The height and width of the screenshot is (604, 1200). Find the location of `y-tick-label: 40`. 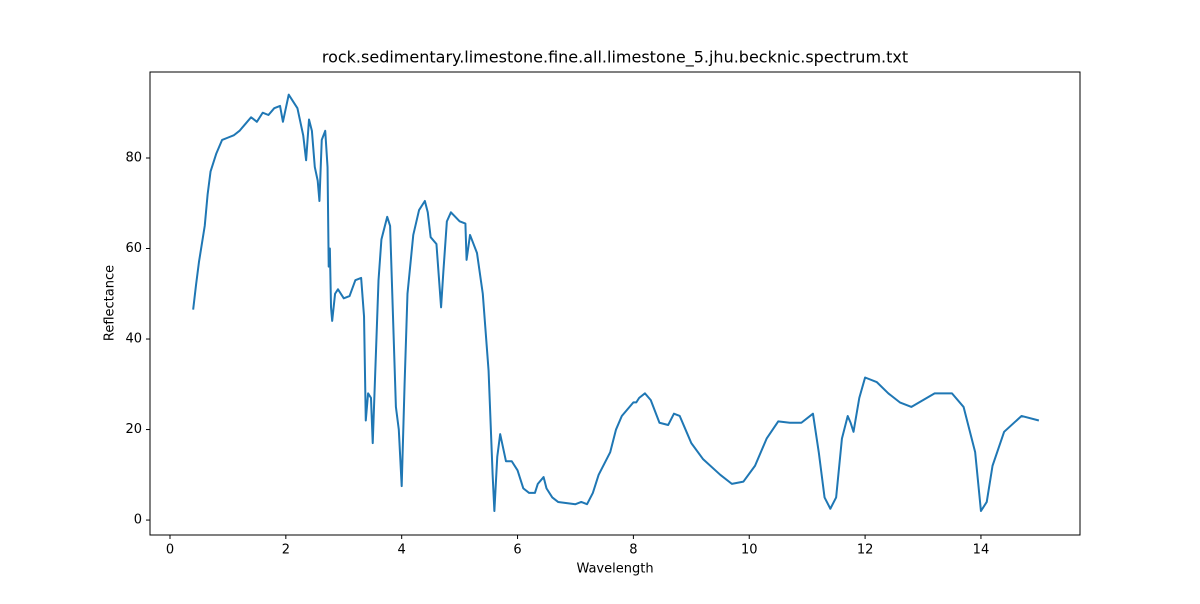

y-tick-label: 40 is located at coordinates (133, 339).